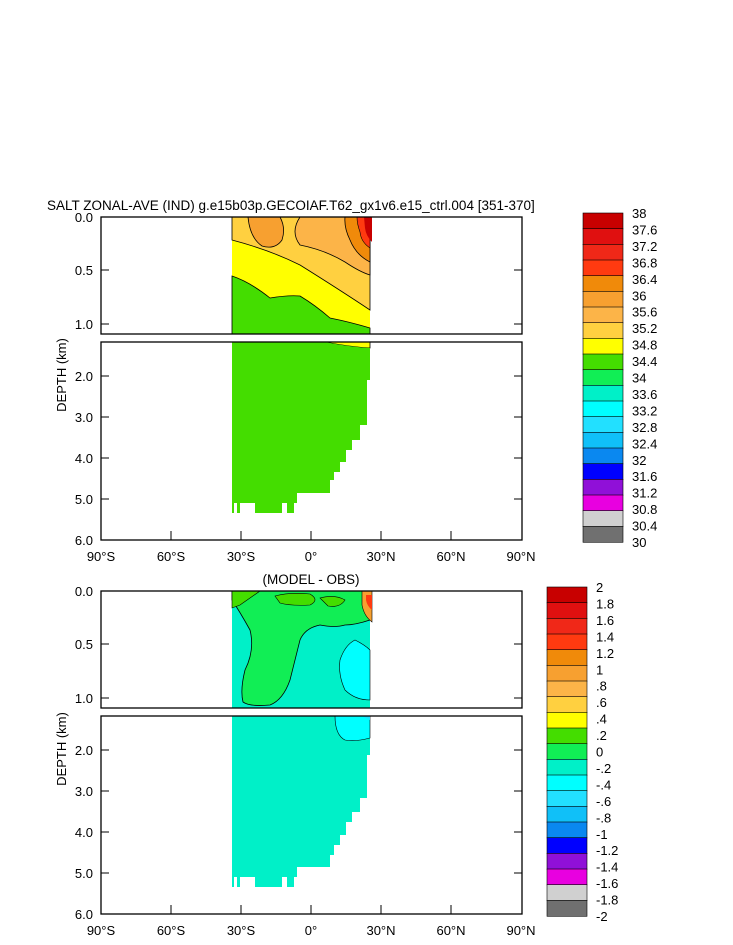 The height and width of the screenshot is (945, 733). Describe the element at coordinates (603, 784) in the screenshot. I see `colorbar-label: -.4` at that location.